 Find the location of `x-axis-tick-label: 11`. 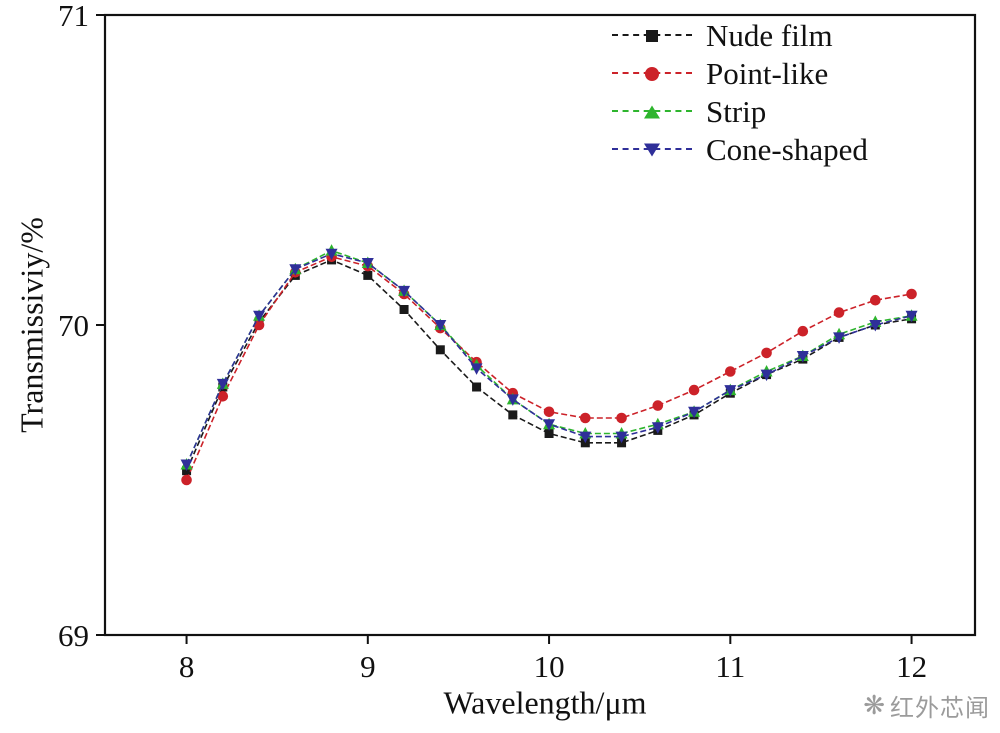

x-axis-tick-label: 11 is located at coordinates (730, 666).